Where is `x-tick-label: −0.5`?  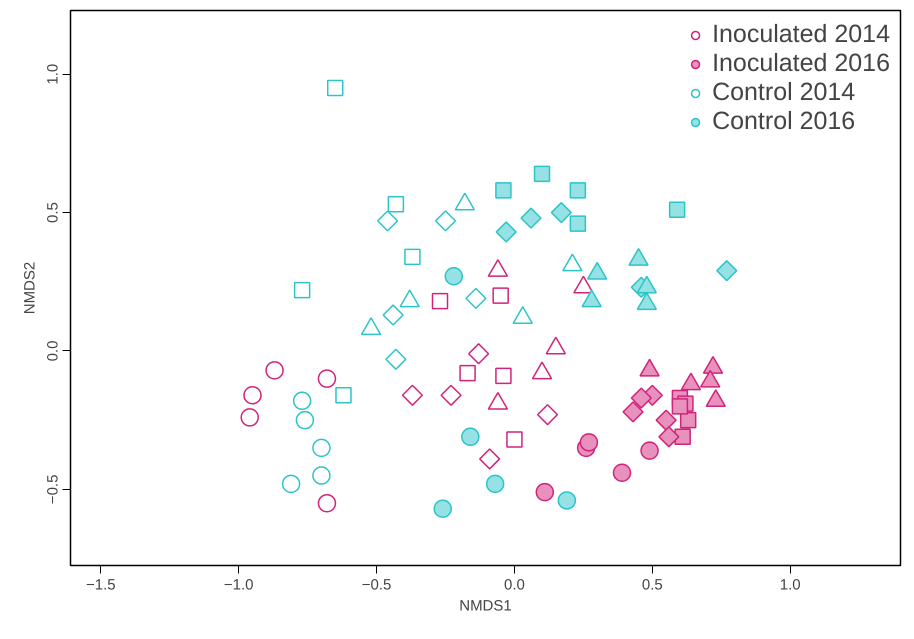 x-tick-label: −0.5 is located at coordinates (377, 585).